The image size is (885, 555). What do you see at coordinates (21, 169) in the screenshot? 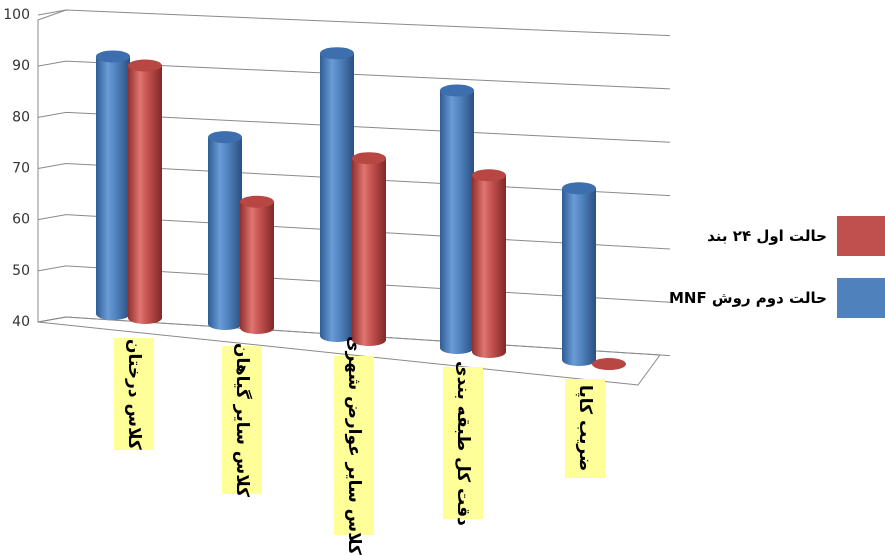
I see `y-tick-label: 70` at bounding box center [21, 169].